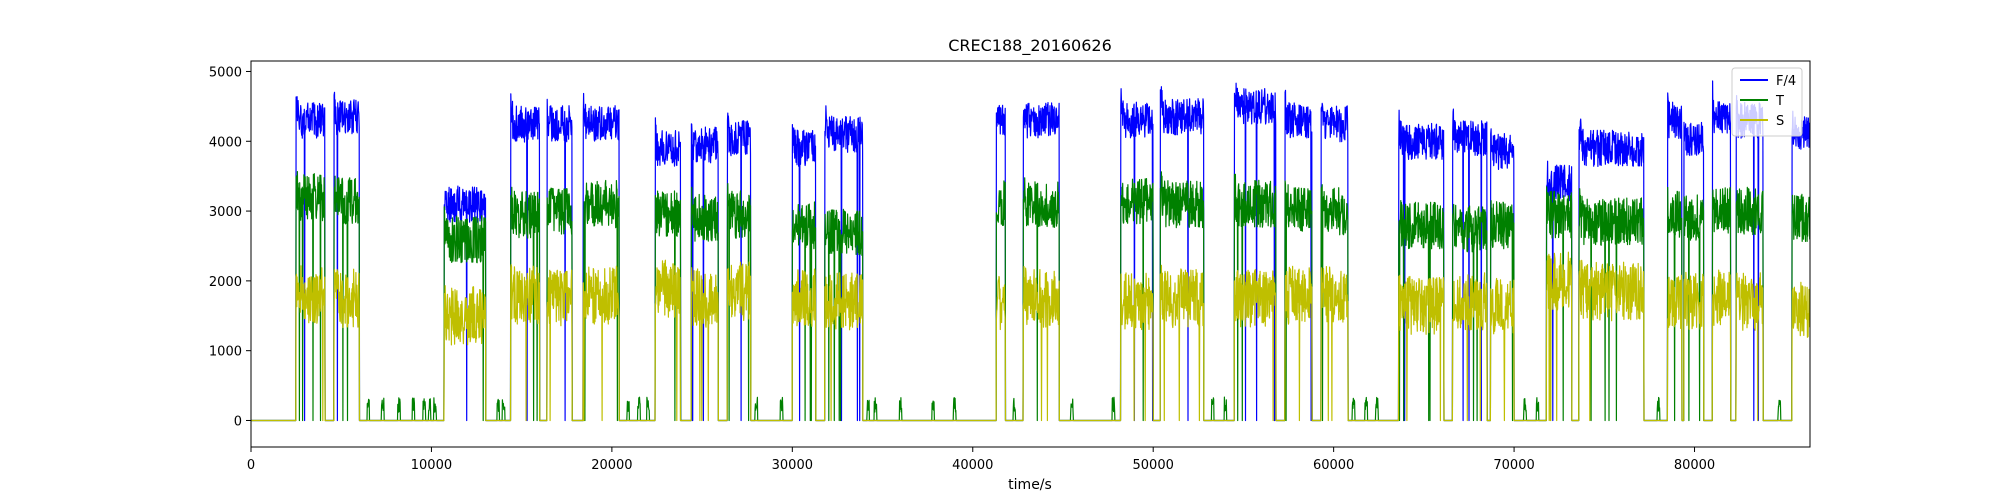  Describe the element at coordinates (1333, 465) in the screenshot. I see `x-tick-label: 60000` at that location.